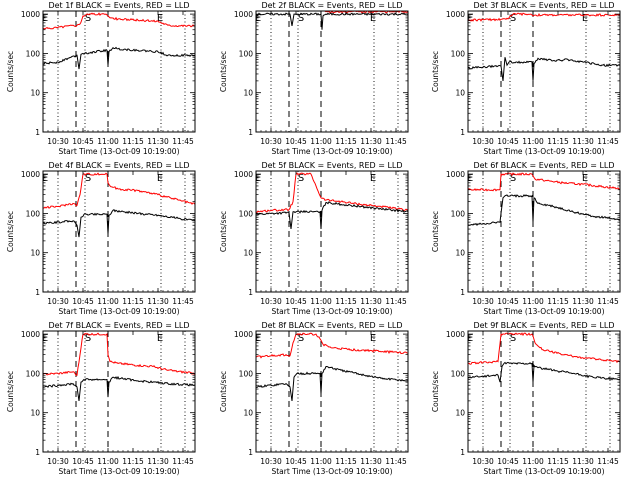  I want to click on chart-title: Det 4f BLACK = Events, RED = LLD, so click(118, 165).